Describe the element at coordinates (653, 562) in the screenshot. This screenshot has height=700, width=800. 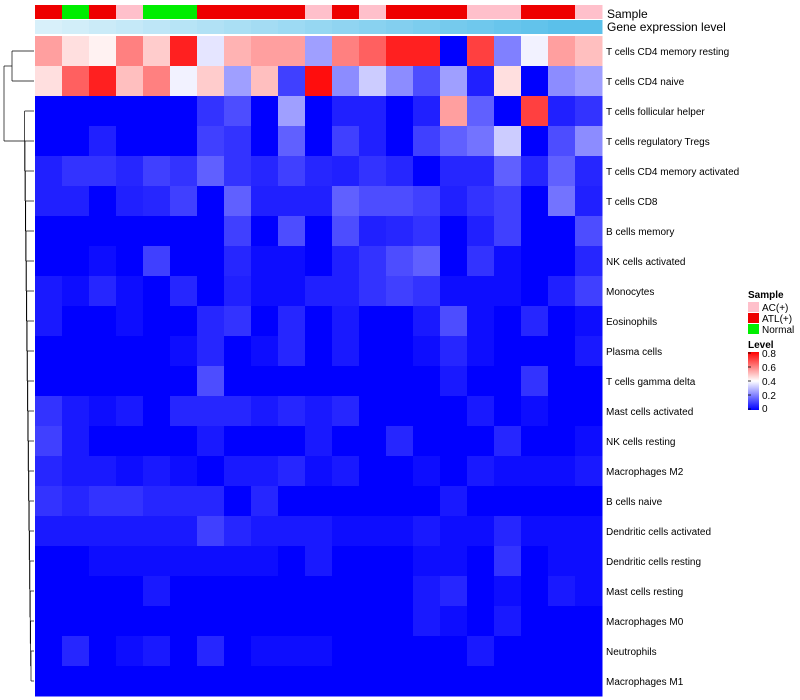
I see `row-label: Dendritic cells resting` at that location.